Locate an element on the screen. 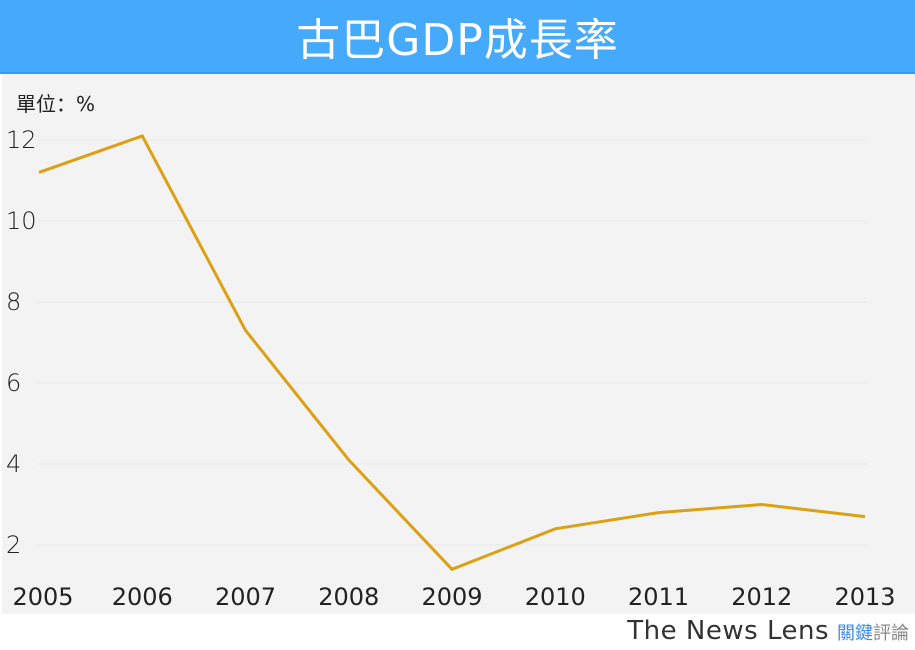 The height and width of the screenshot is (650, 915). chart-title: 古巴GDP成長率 is located at coordinates (457, 40).